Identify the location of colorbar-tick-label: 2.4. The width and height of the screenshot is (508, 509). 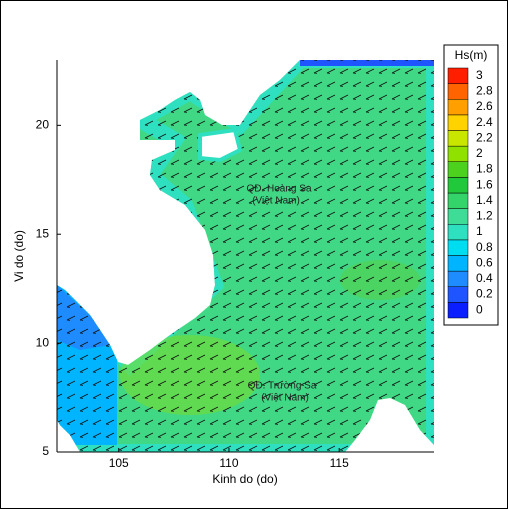
(484, 122).